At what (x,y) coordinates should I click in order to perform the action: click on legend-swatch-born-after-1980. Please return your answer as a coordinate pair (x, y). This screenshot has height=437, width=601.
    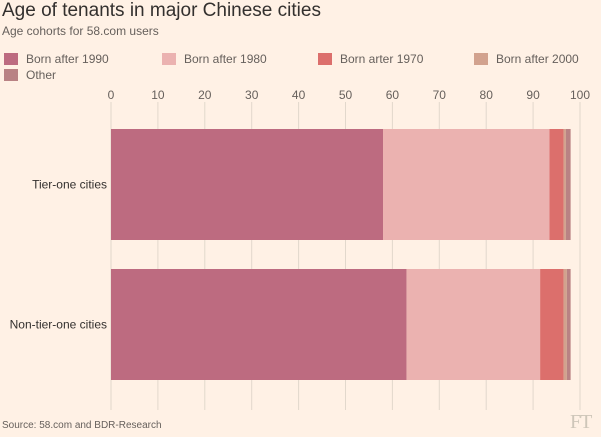
    Looking at the image, I should click on (169, 59).